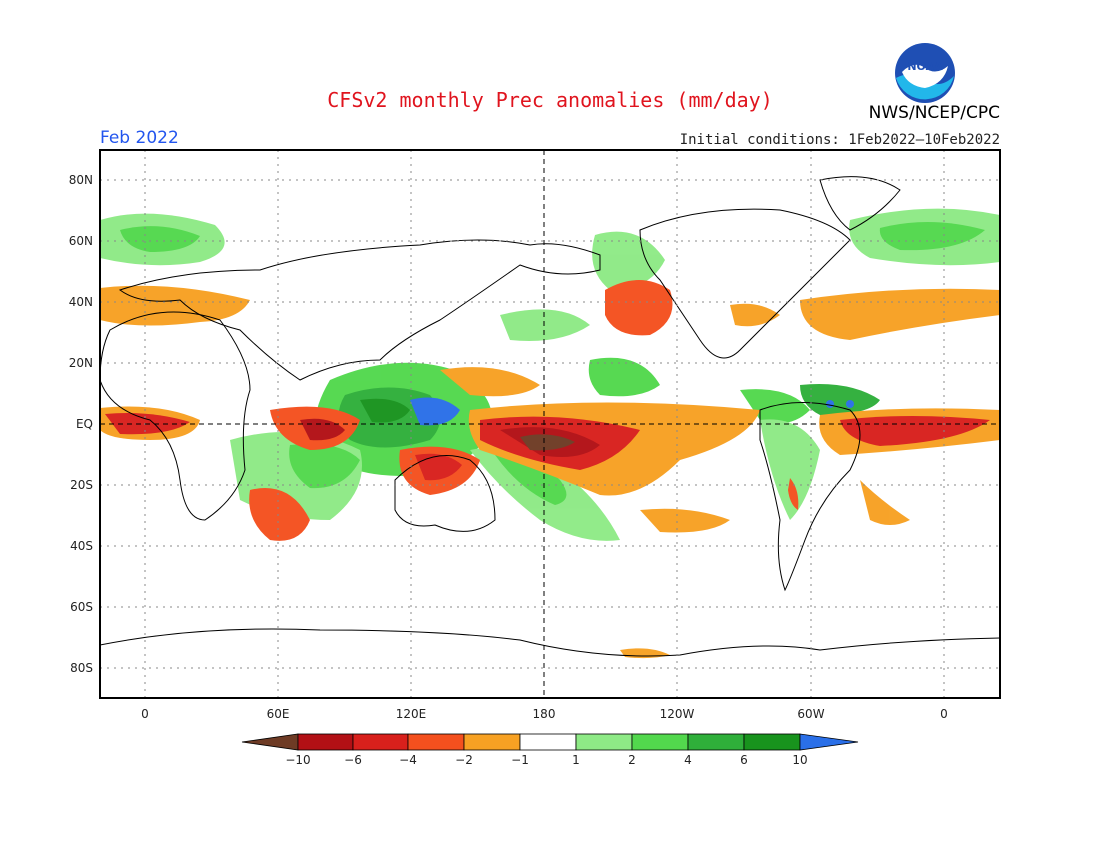  What do you see at coordinates (81, 363) in the screenshot?
I see `lat-label: 20N` at bounding box center [81, 363].